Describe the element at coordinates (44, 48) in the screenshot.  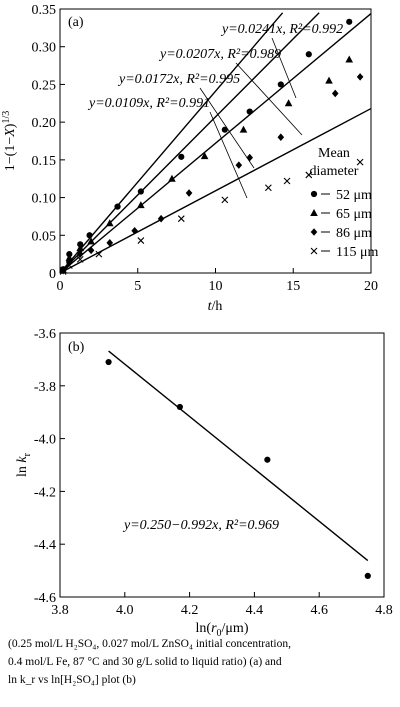
I see `y-tick-label: 0.30` at that location.